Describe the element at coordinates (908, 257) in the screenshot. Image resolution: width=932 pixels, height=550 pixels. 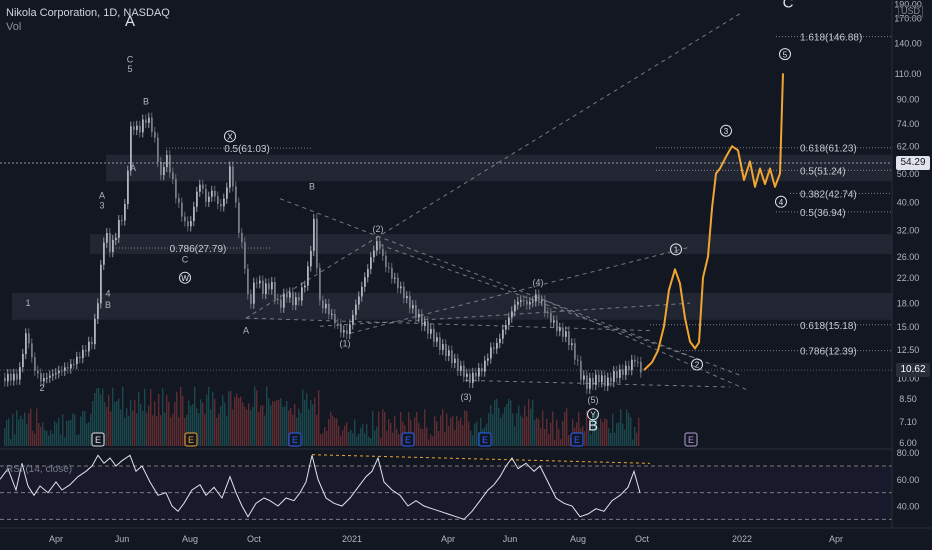
I see `price-tick-label-10: 26.00` at that location.